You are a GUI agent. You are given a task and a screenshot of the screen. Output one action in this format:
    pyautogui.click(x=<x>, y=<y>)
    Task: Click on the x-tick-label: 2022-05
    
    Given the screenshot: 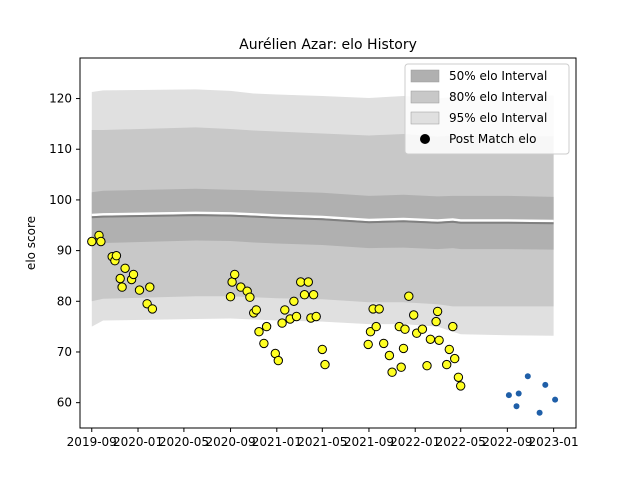 What is the action you would take?
    pyautogui.click(x=461, y=442)
    